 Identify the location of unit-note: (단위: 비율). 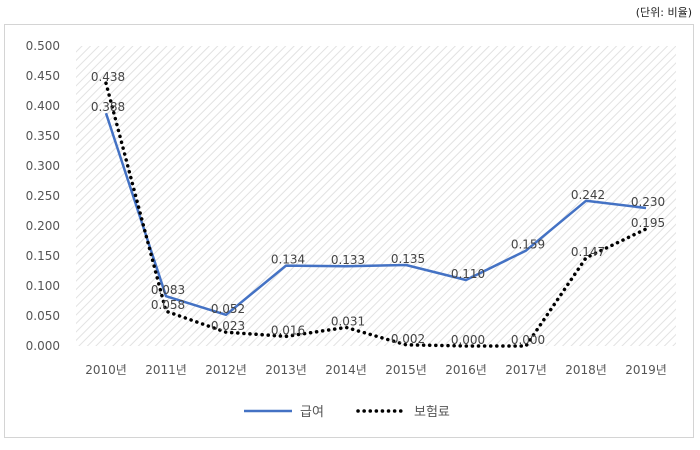
(663, 12).